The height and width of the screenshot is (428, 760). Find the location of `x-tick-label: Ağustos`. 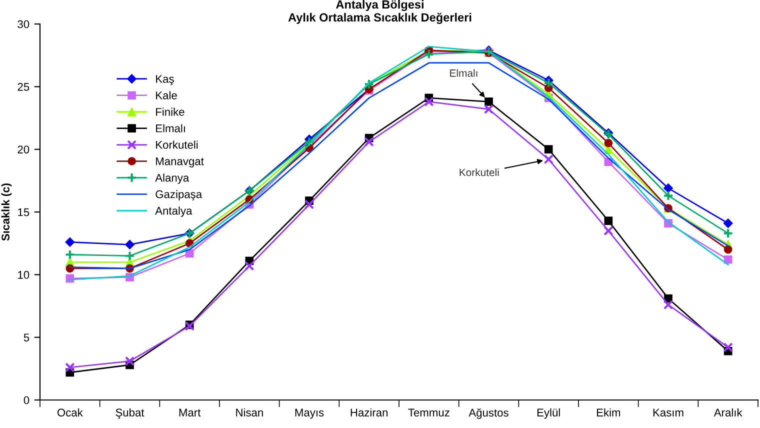

x-tick-label: Ağustos is located at coordinates (488, 413).